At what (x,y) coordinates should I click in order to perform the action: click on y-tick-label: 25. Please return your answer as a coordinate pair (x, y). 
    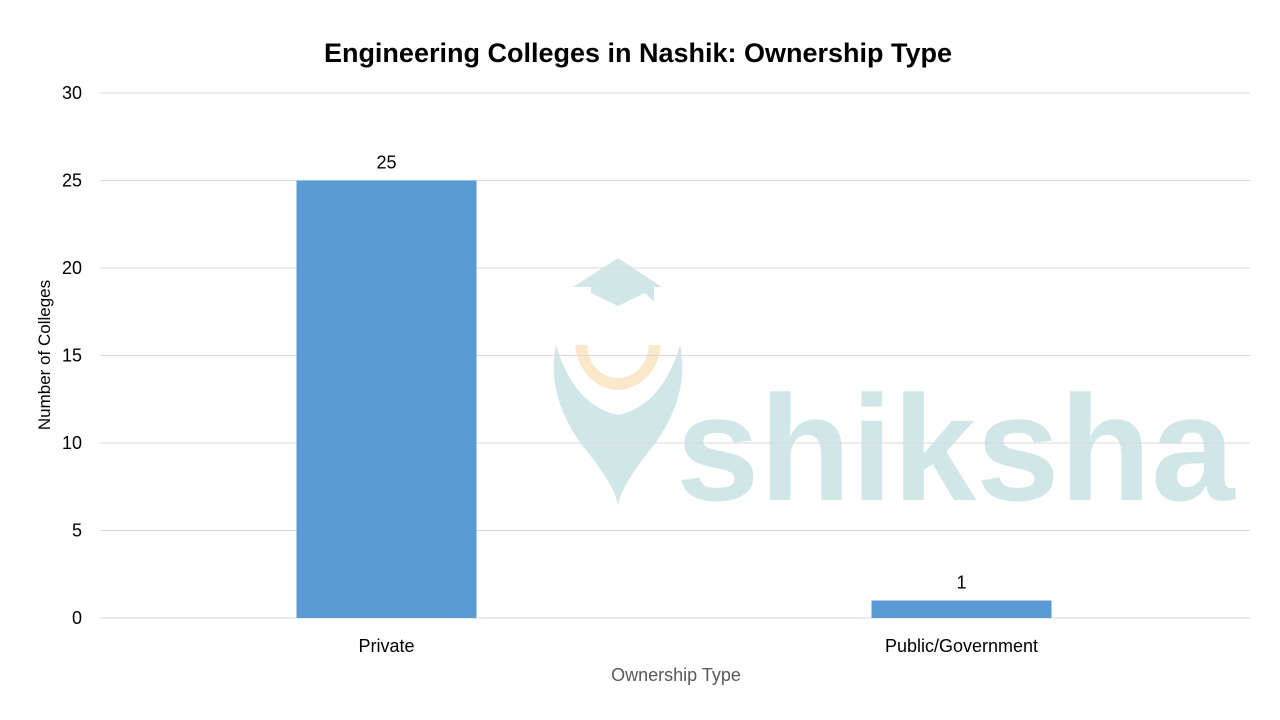
    Looking at the image, I should click on (72, 181).